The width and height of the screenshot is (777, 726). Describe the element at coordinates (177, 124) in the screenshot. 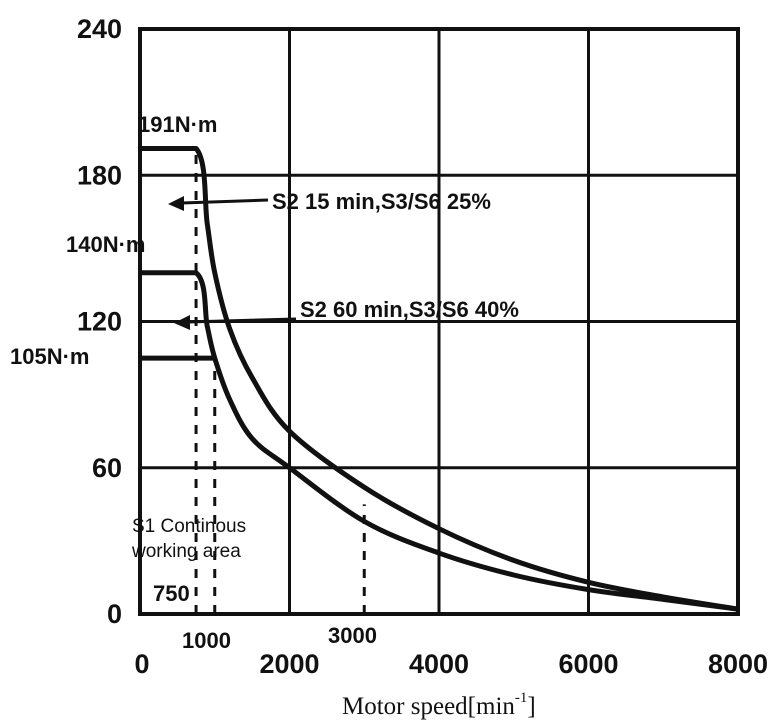

I see `peak-torque-label: 191N·m` at that location.